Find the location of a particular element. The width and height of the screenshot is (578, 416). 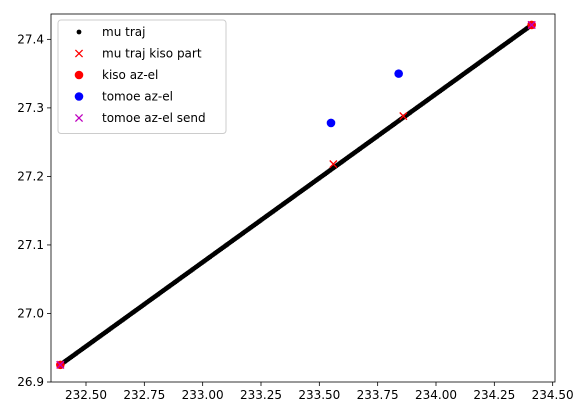

legend-item: mu traj kiso part is located at coordinates (138, 54).